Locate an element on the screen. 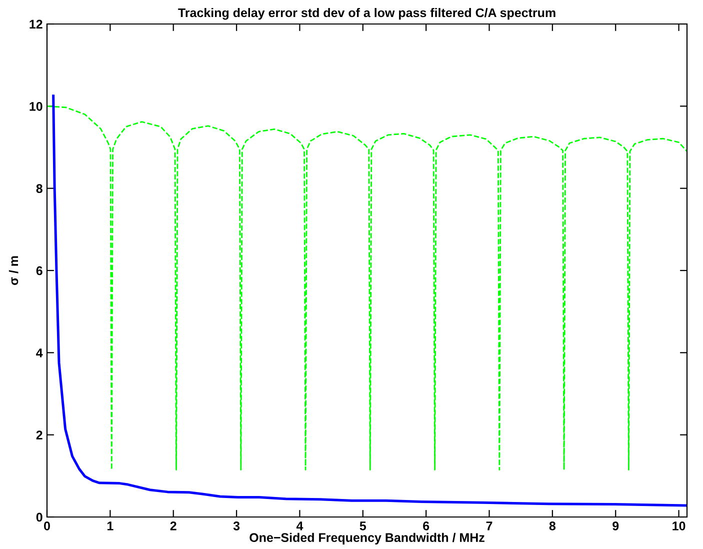  y-axis-title: σ / m is located at coordinates (13, 271).